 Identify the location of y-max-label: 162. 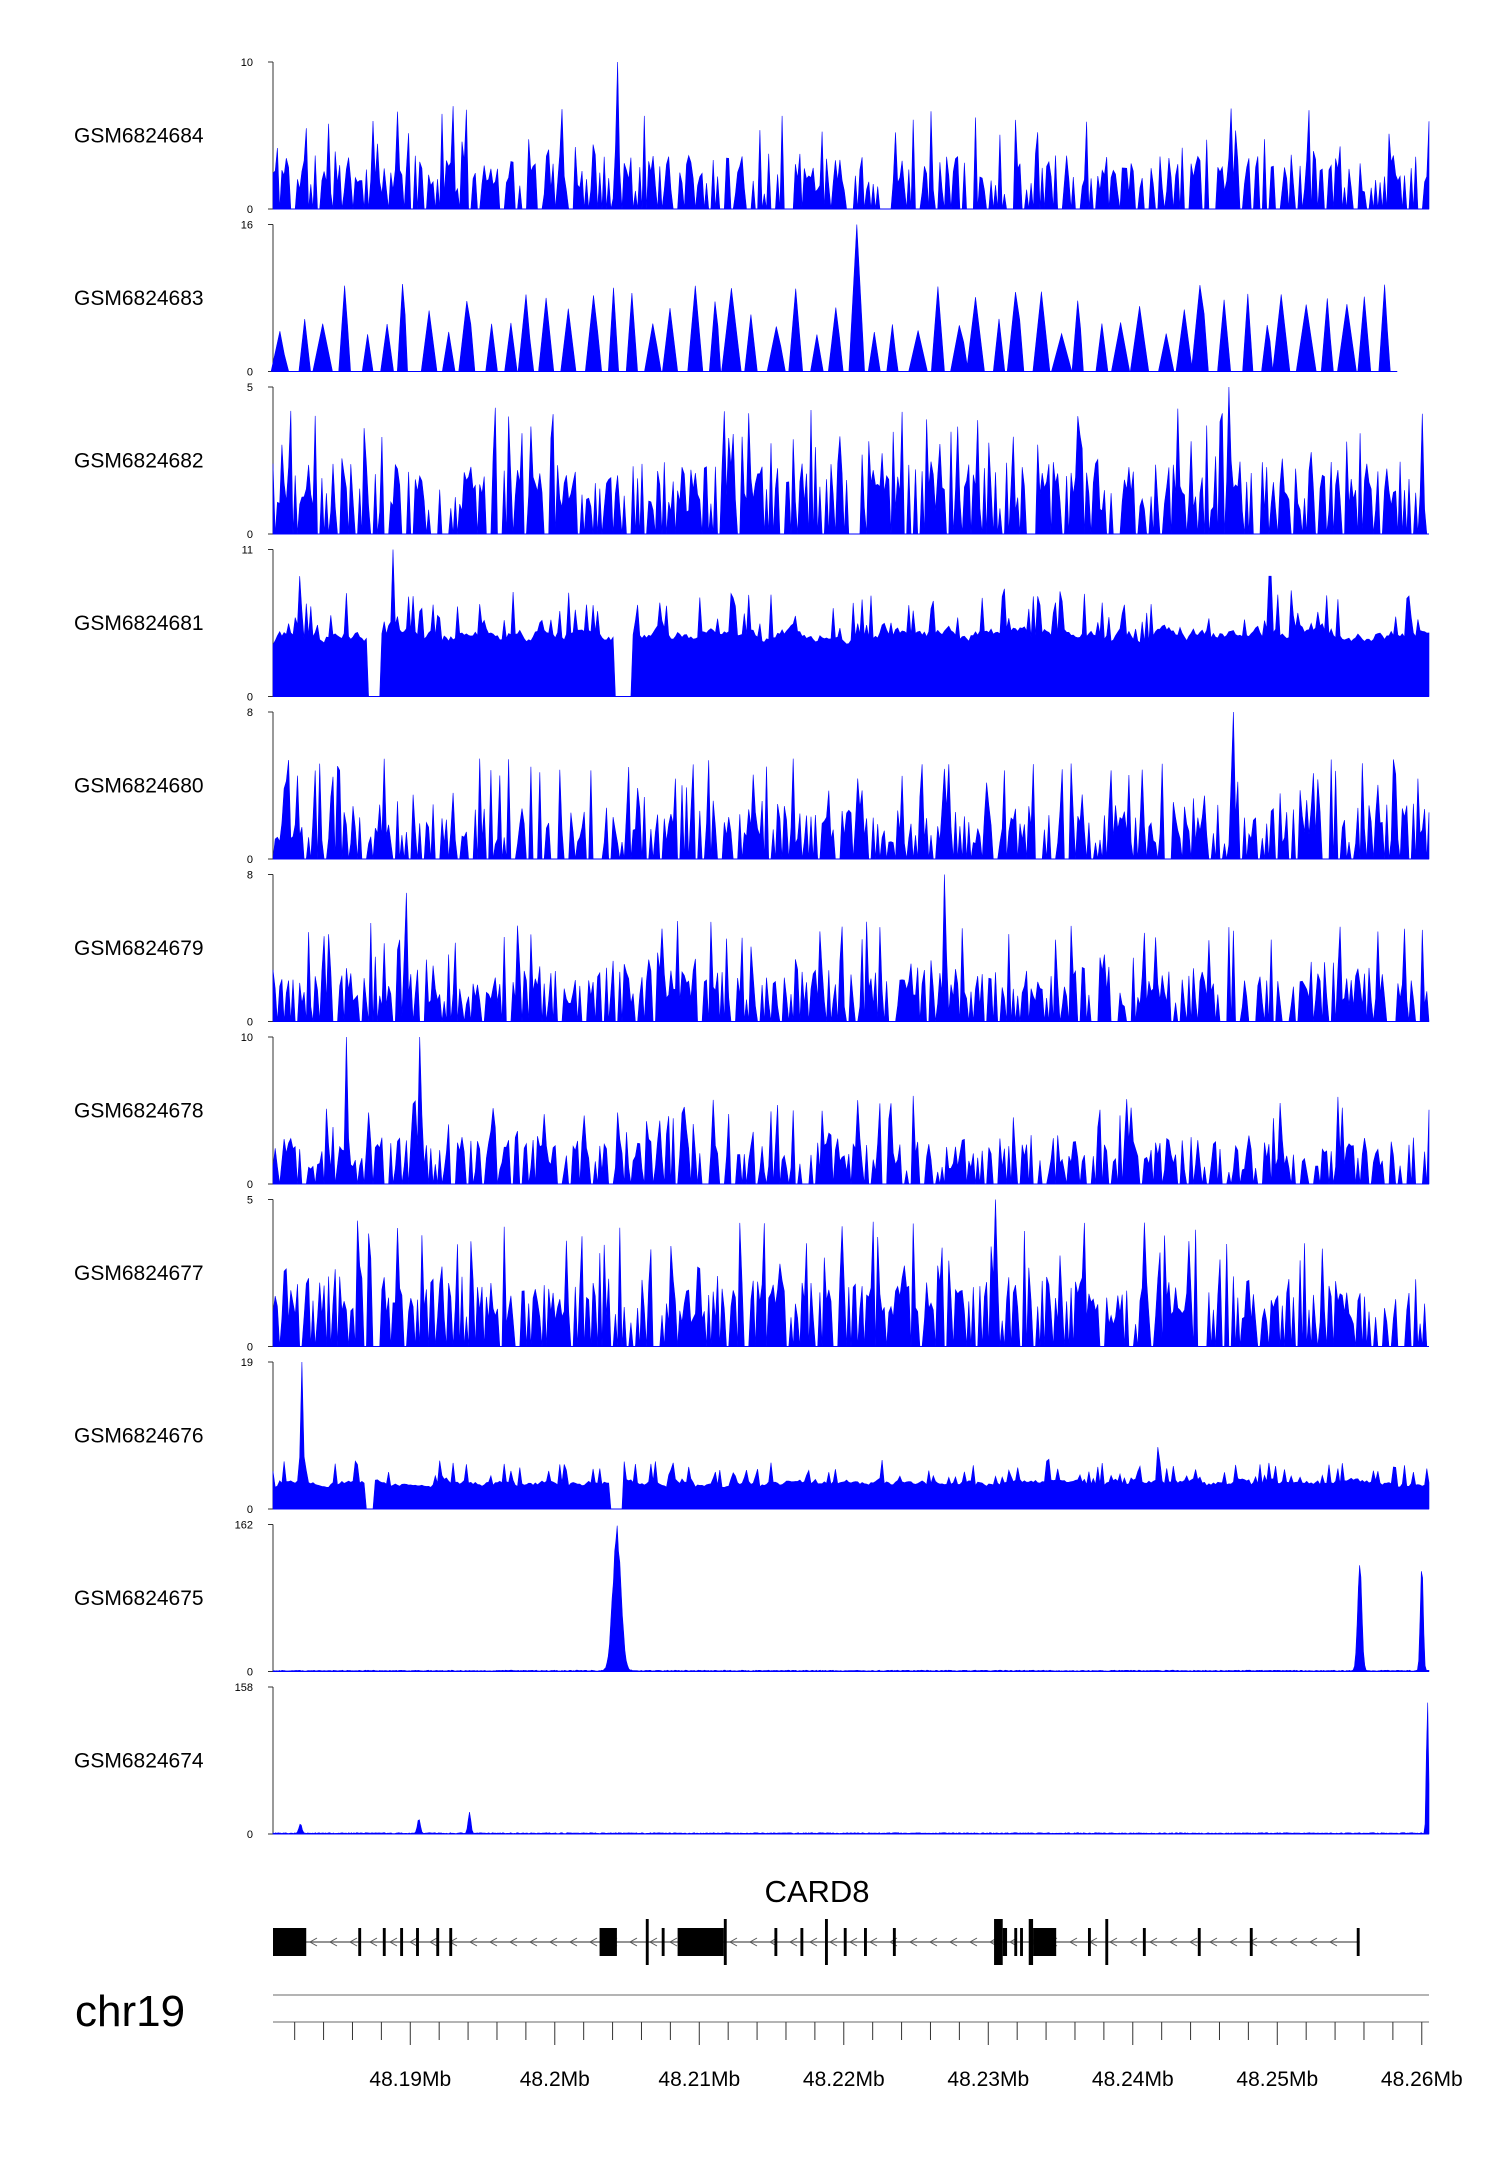
(244, 1526).